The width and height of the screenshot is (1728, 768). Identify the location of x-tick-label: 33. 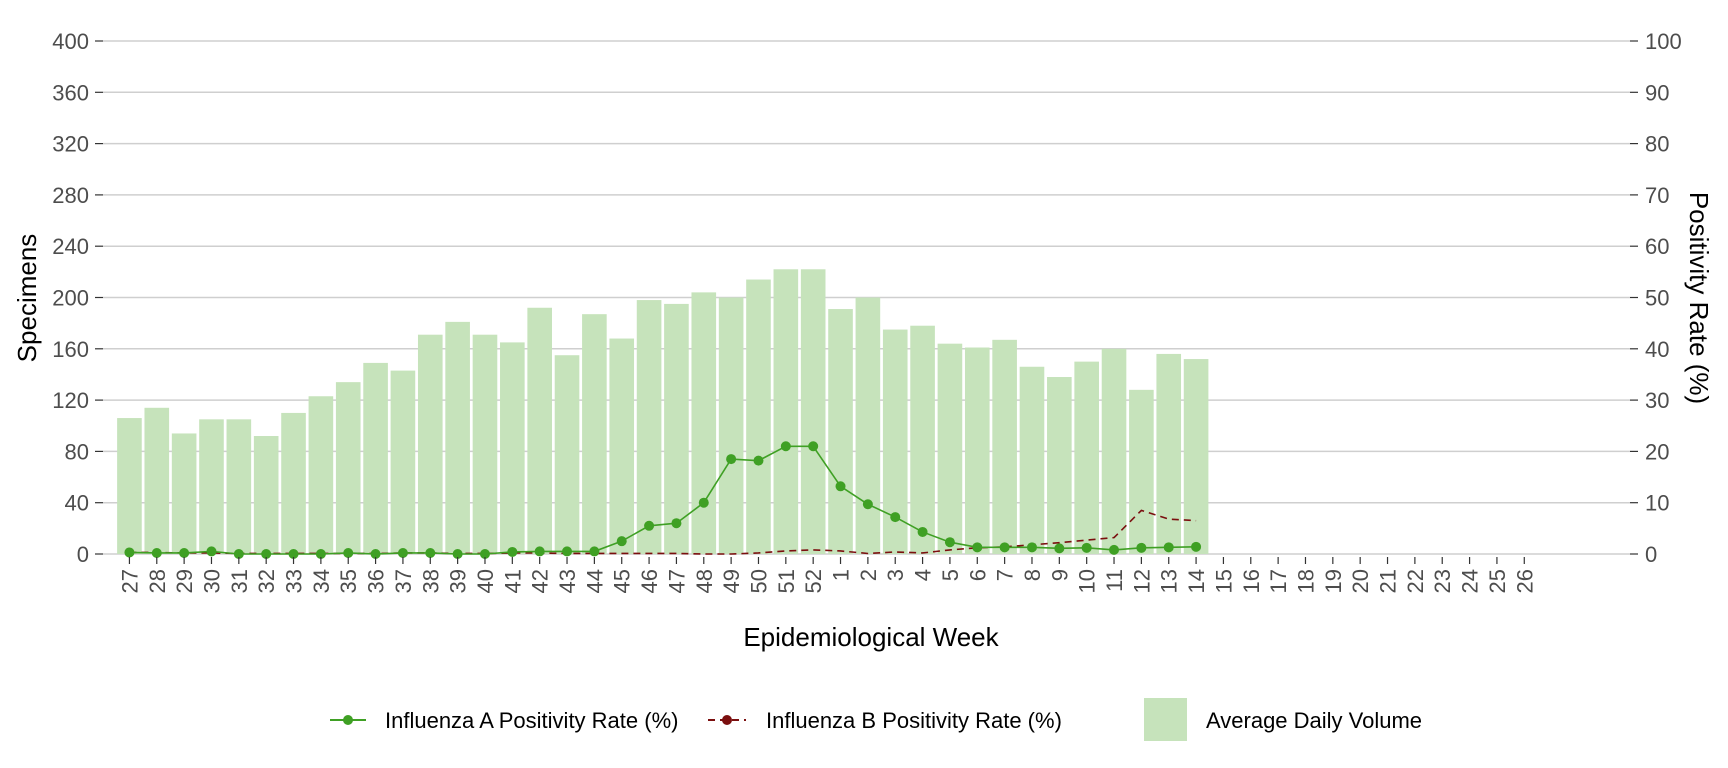
(294, 581).